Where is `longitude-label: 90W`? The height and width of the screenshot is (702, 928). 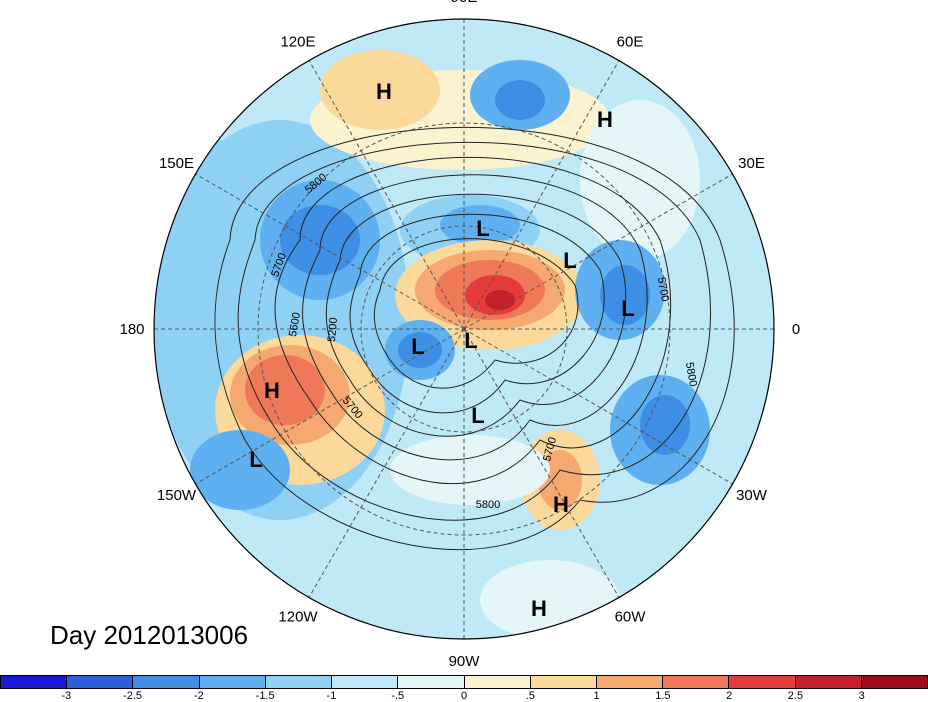
longitude-label: 90W is located at coordinates (465, 661).